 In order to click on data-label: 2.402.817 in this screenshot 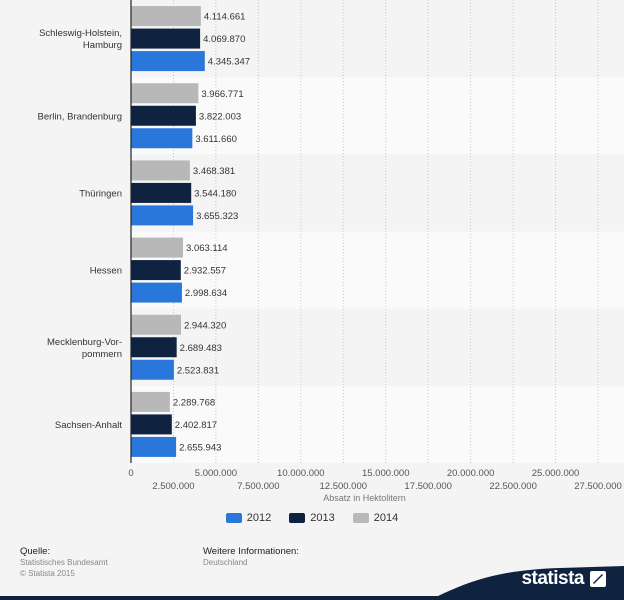, I will do `click(196, 425)`.